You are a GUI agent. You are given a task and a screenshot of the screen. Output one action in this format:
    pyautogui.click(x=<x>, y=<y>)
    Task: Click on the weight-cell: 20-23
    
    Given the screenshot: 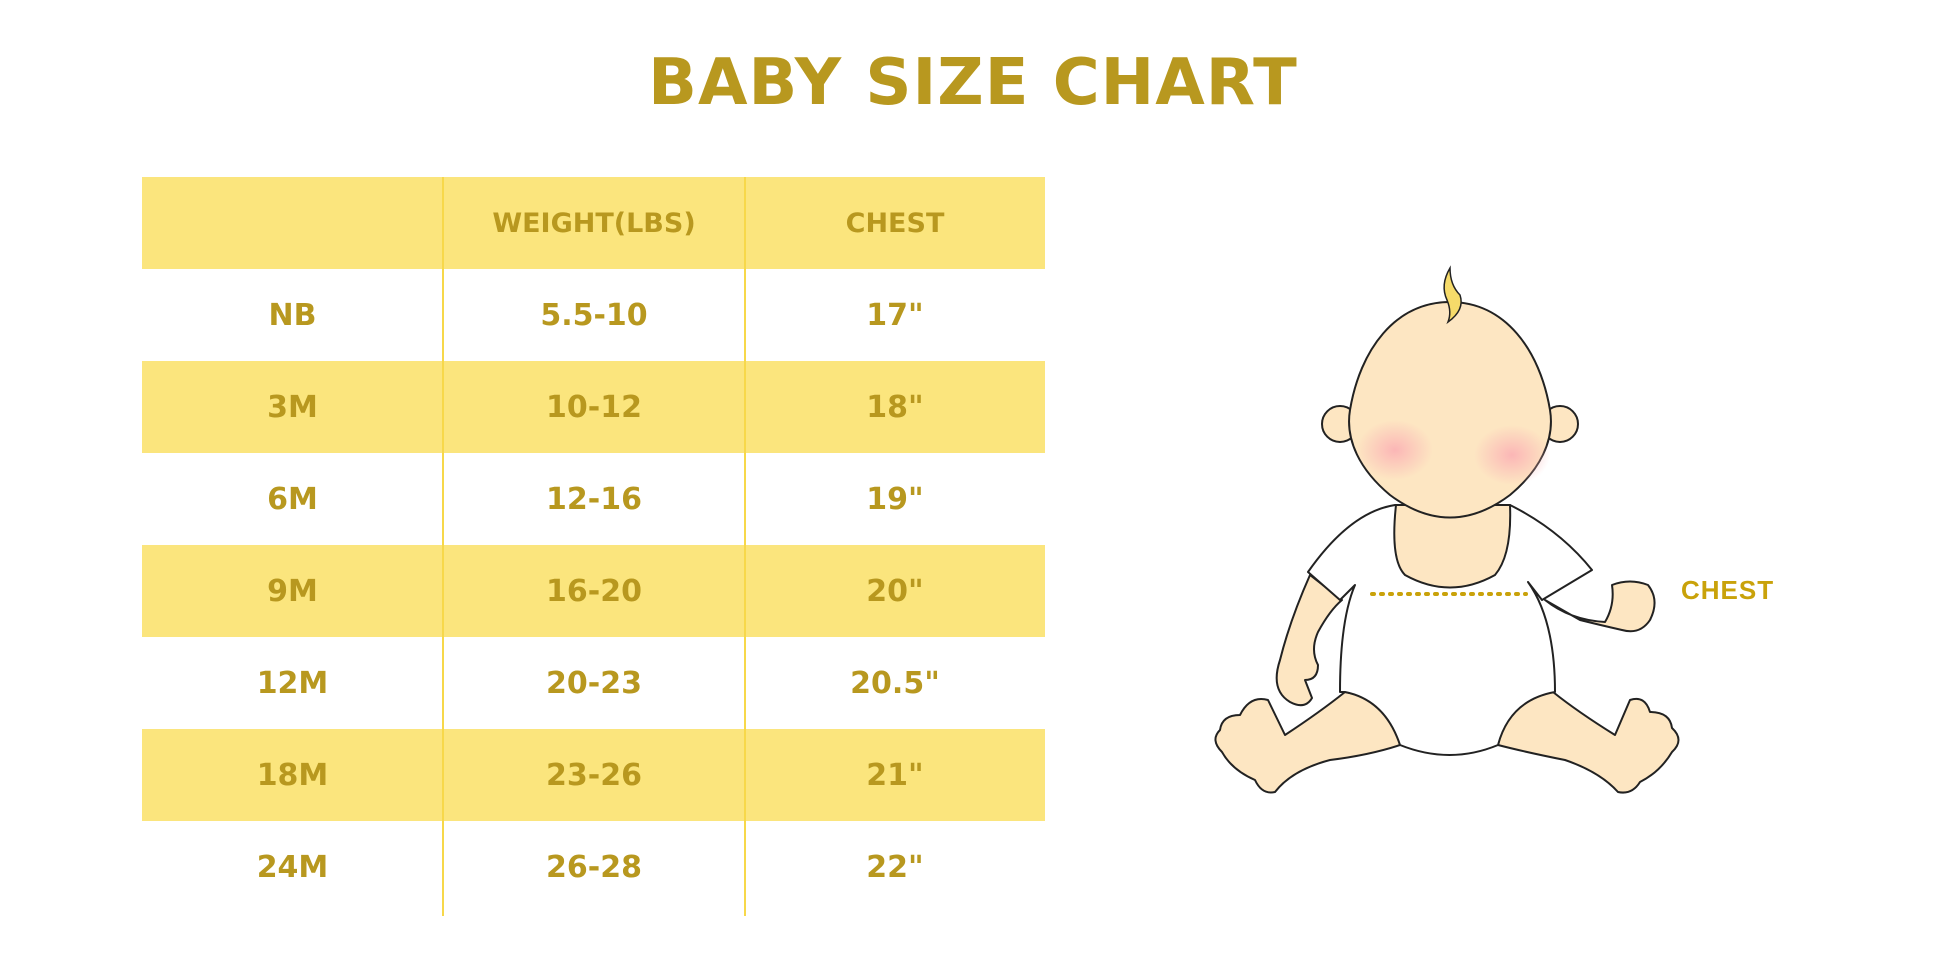 What is the action you would take?
    pyautogui.click(x=594, y=683)
    